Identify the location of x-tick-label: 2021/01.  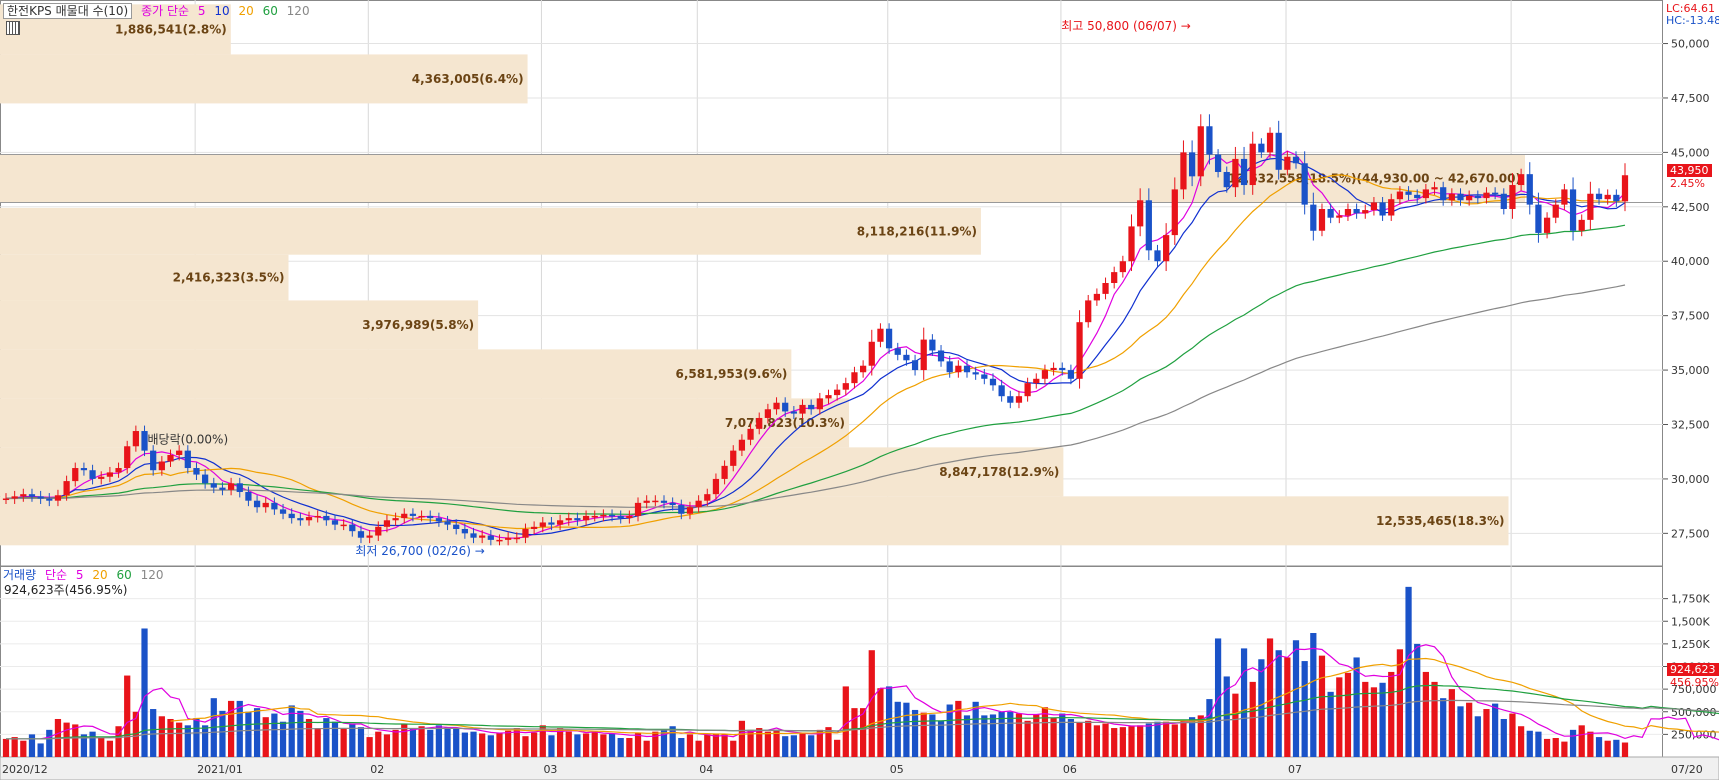
(220, 769).